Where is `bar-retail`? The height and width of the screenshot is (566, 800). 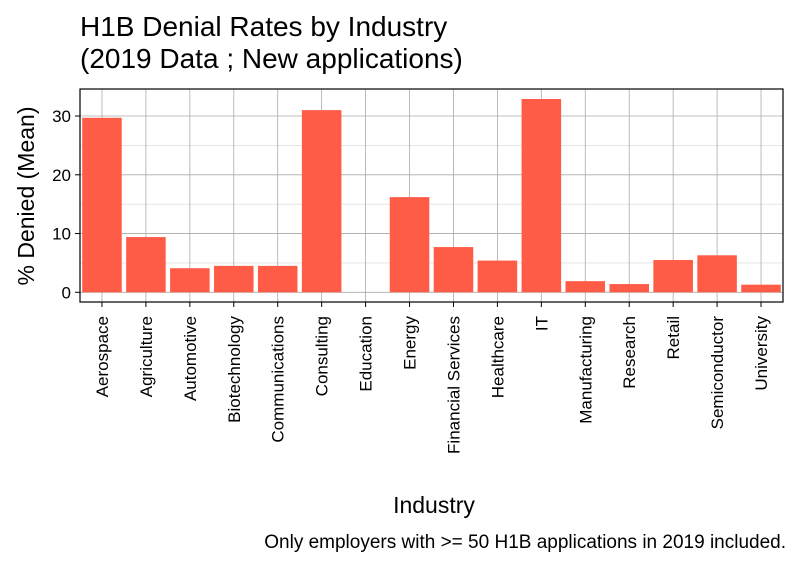 bar-retail is located at coordinates (673, 276).